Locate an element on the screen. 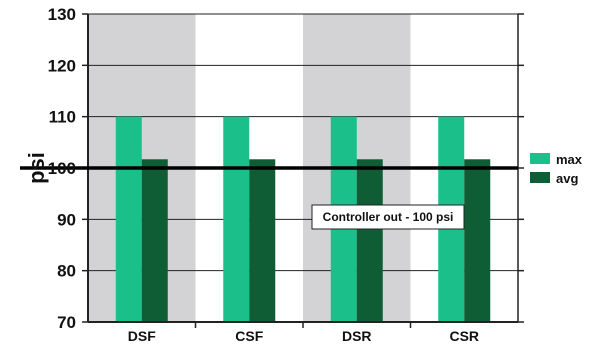 The width and height of the screenshot is (596, 353). annotation-box is located at coordinates (388, 217).